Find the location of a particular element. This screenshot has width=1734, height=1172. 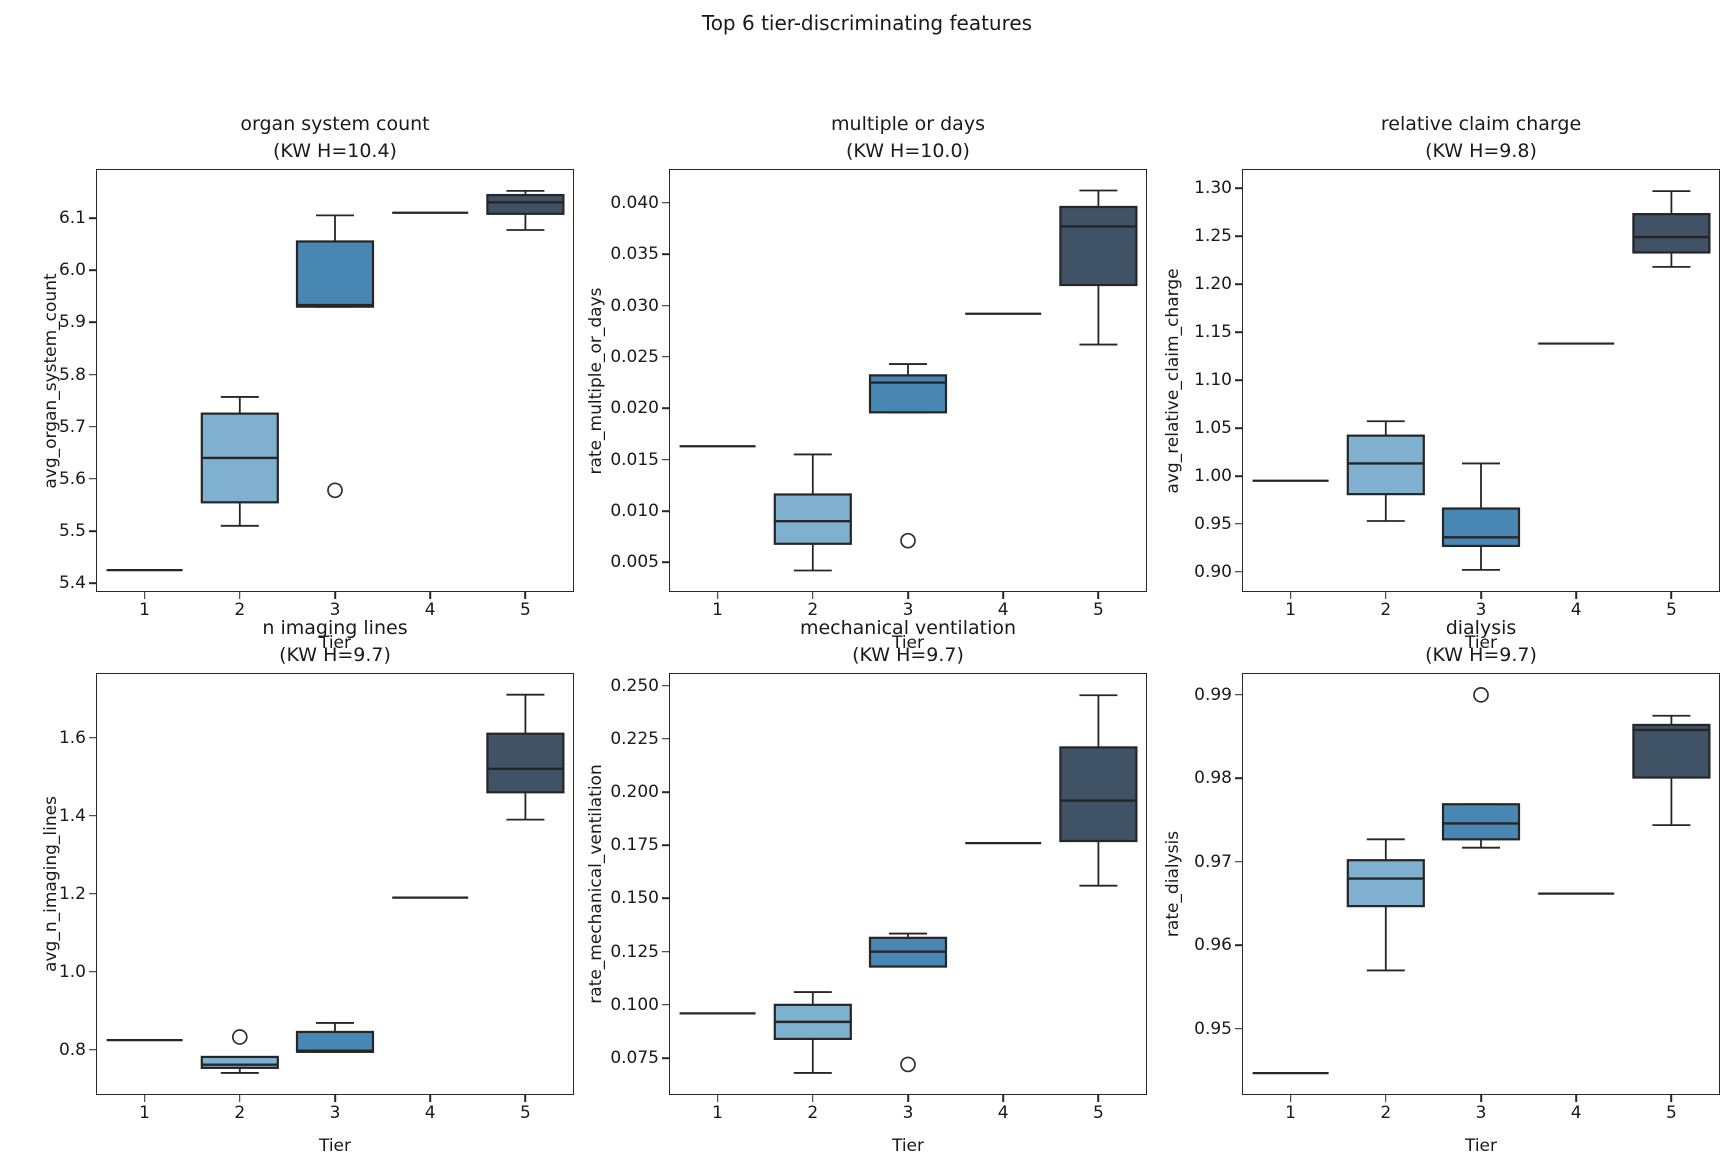

y-tick-label: 0.175 is located at coordinates (634, 845).